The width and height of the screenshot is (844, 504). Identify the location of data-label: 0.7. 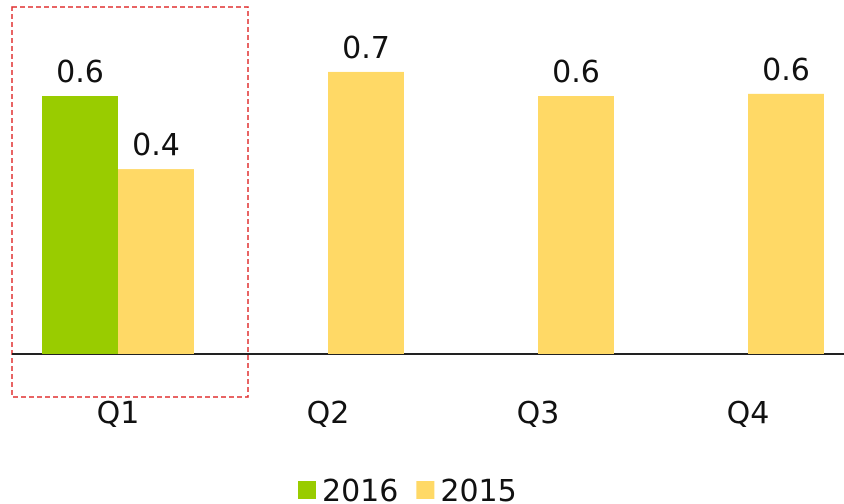
(366, 48).